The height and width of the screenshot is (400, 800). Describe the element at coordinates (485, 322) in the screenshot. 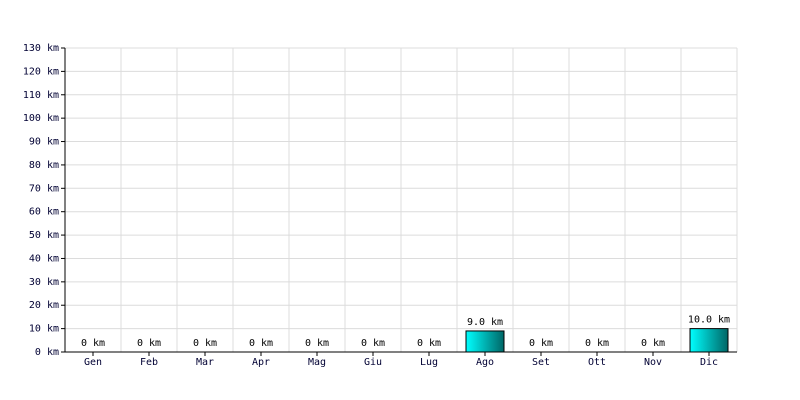

I see `value-label: 9.0 km` at that location.